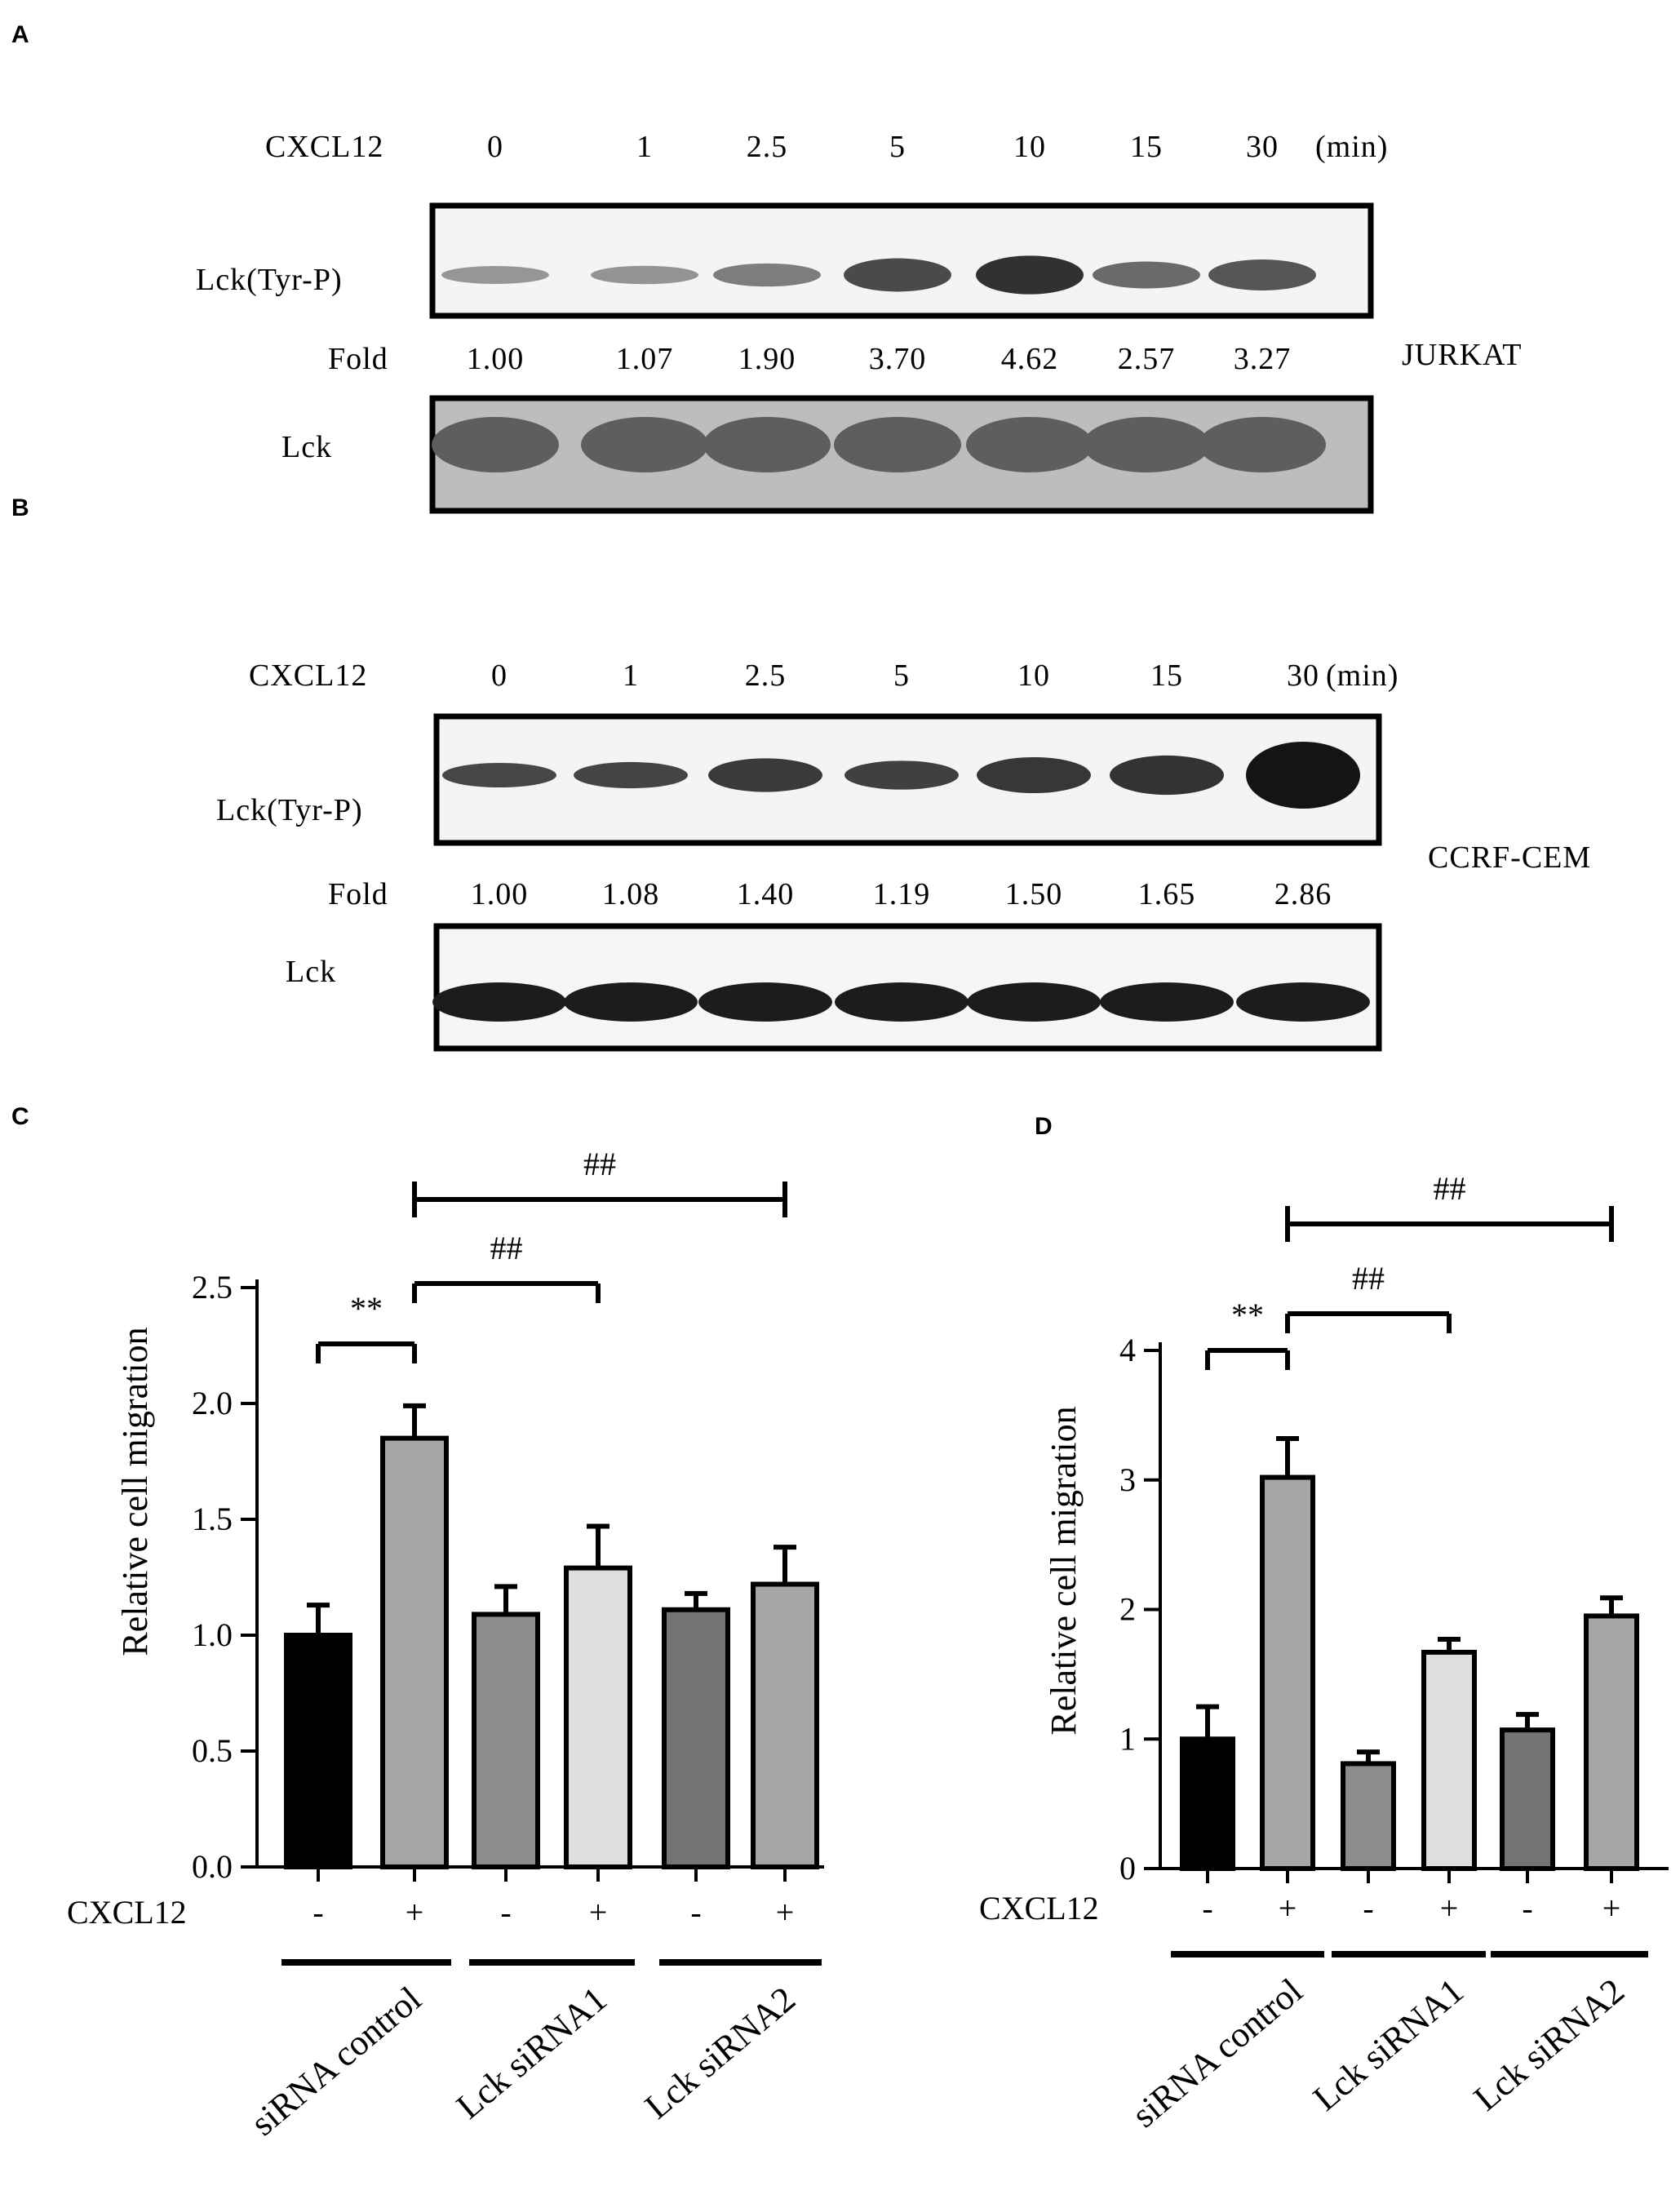  I want to click on fold-value: 3.27, so click(1263, 359).